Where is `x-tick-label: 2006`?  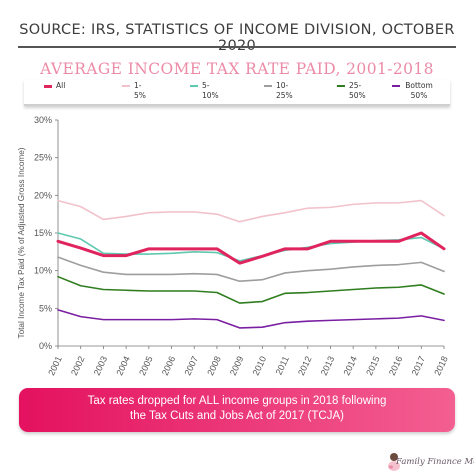 x-tick-label: 2006 is located at coordinates (169, 366).